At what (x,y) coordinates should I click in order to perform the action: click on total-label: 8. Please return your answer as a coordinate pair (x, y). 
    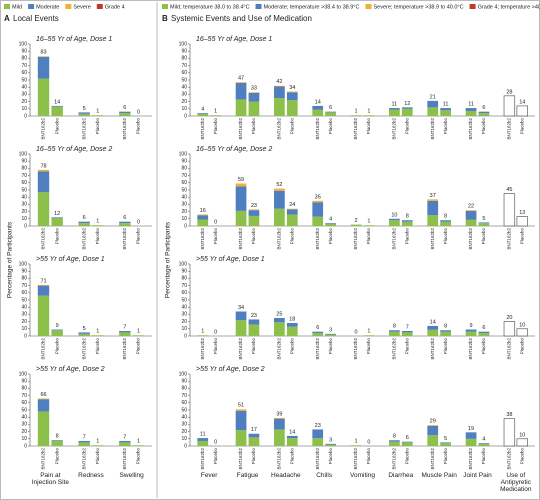
    Looking at the image, I should click on (394, 327).